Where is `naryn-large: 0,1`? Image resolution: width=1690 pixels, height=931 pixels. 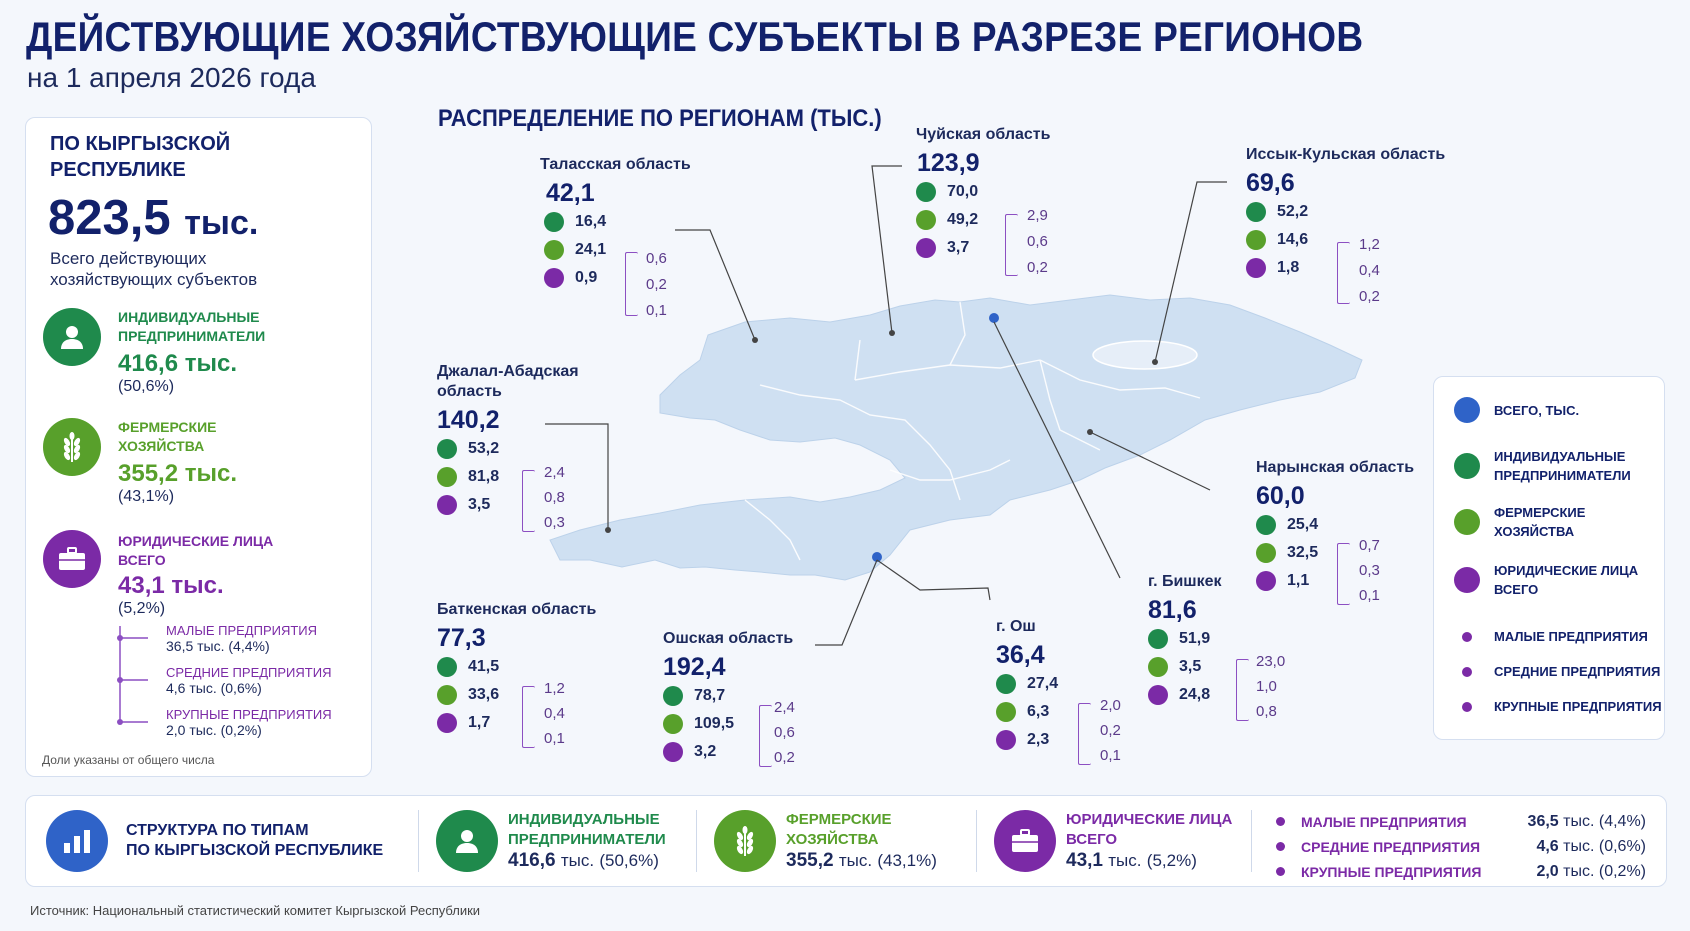
naryn-large: 0,1 is located at coordinates (1369, 595).